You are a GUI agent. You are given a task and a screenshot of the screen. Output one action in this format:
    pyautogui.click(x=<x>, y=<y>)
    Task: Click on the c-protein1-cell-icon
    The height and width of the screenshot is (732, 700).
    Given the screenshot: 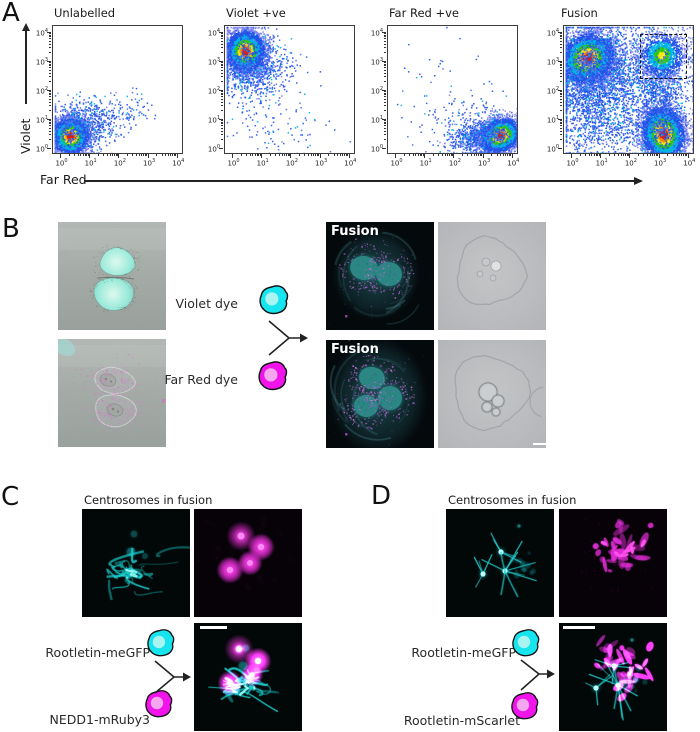 What is the action you would take?
    pyautogui.click(x=161, y=643)
    